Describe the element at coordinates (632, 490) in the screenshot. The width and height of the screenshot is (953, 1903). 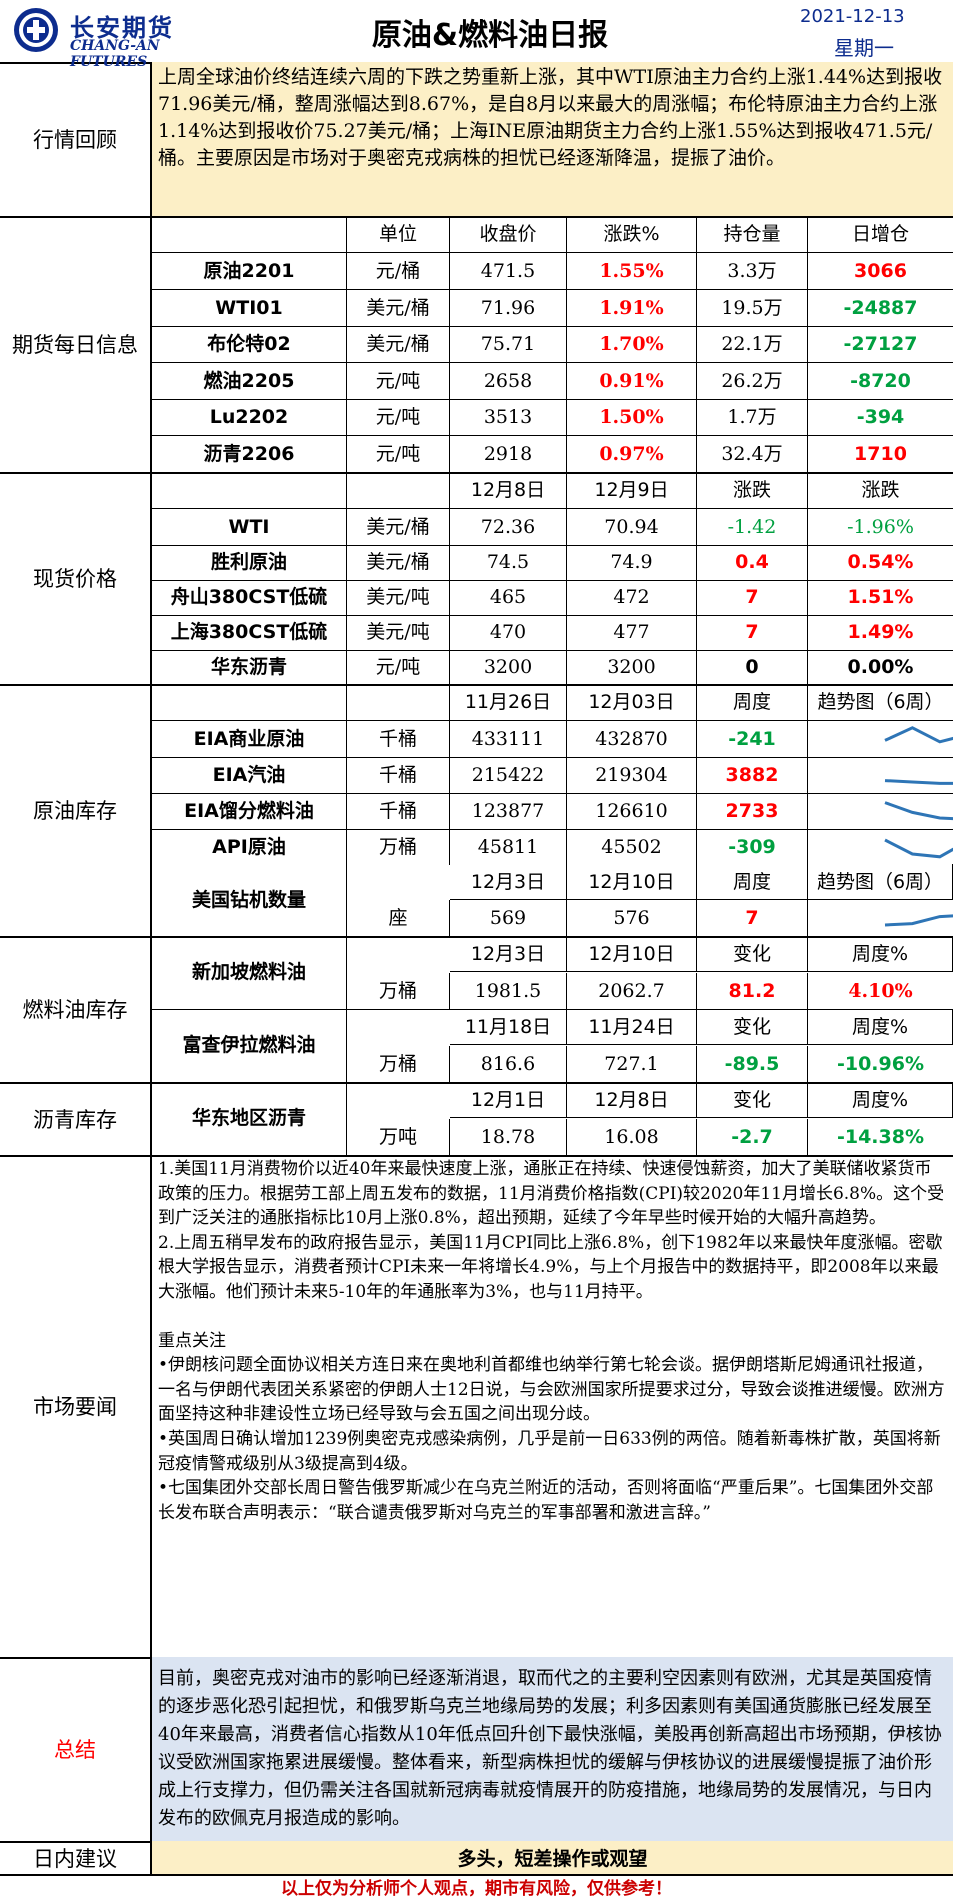
I see `spot-header-d2: 12月9日` at that location.